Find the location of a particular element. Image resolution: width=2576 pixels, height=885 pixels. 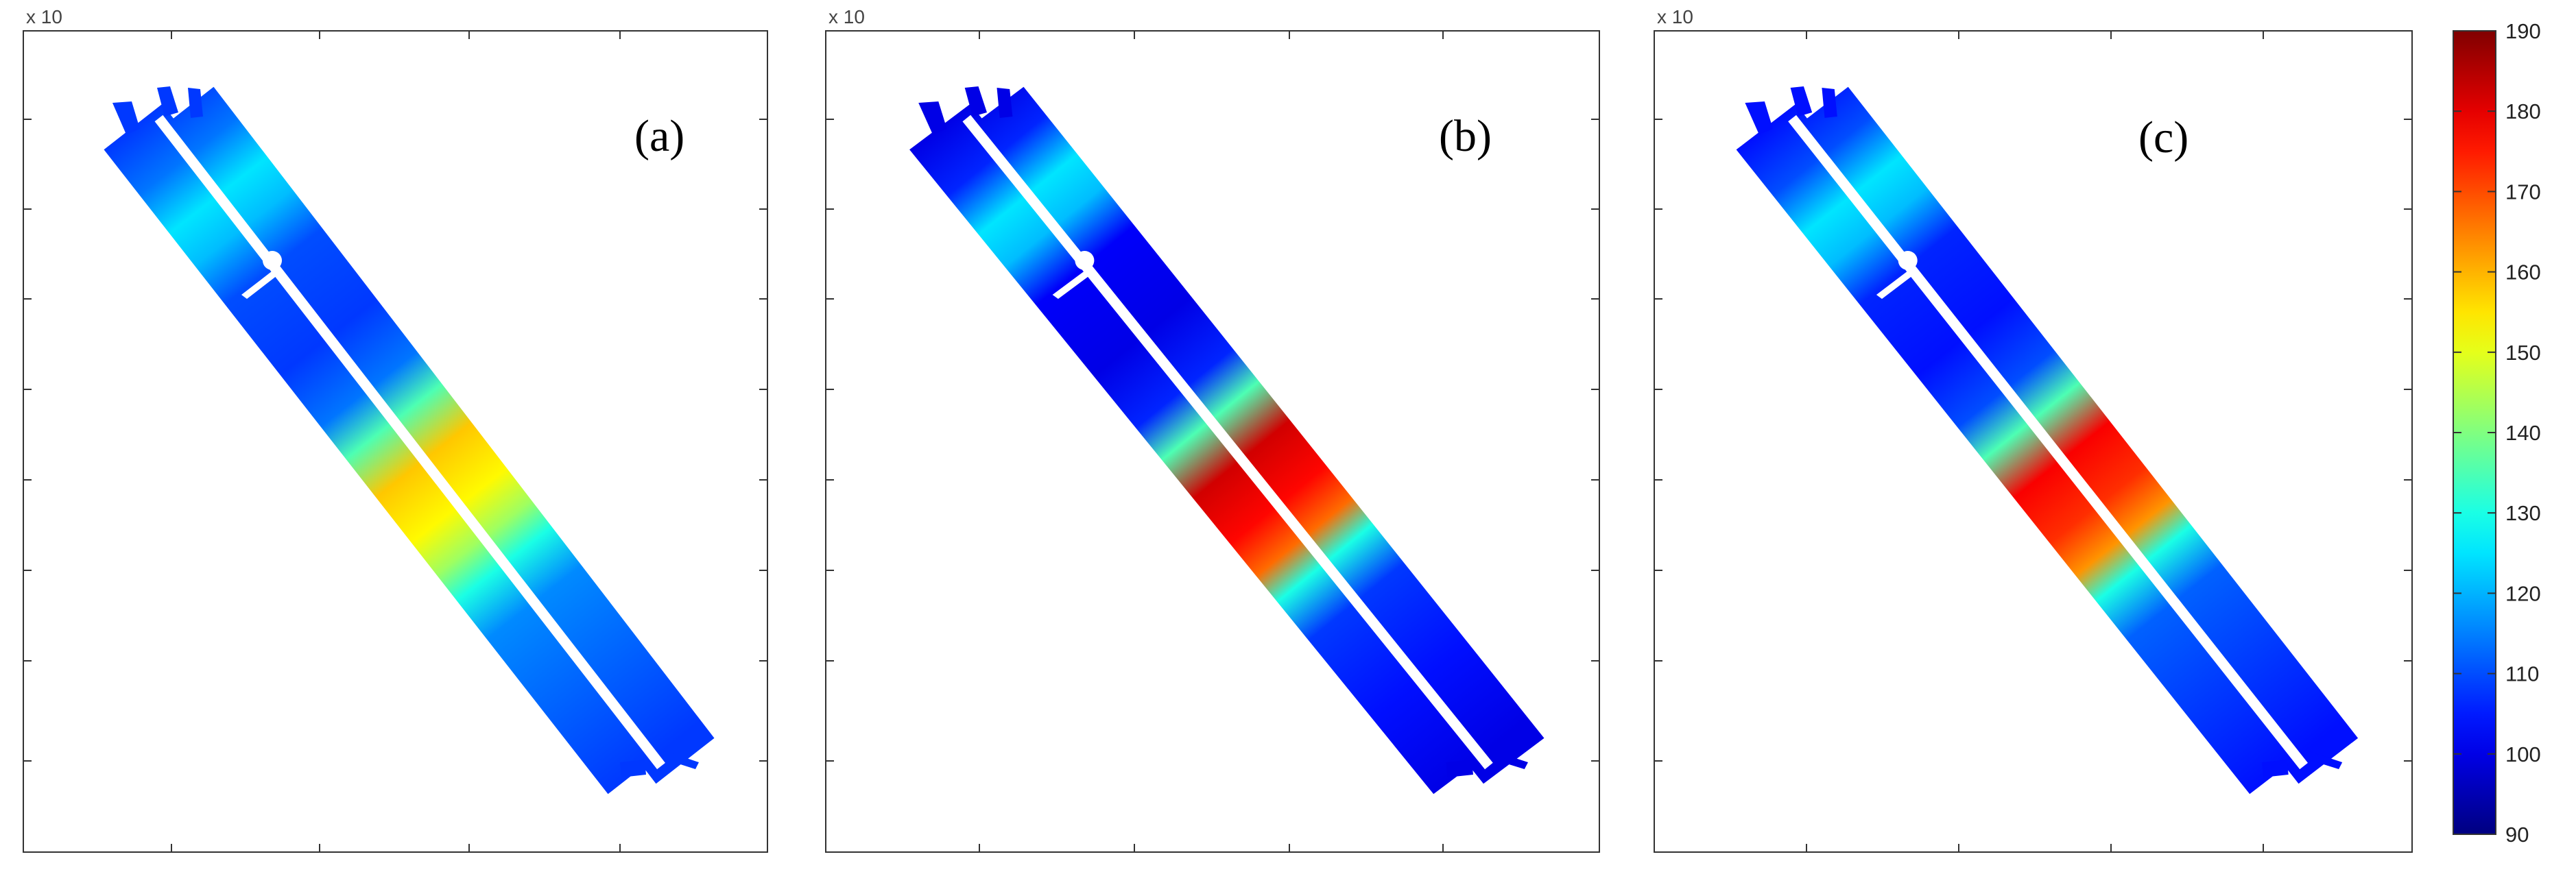

colorbar-tick-label: 150 is located at coordinates (2523, 353).